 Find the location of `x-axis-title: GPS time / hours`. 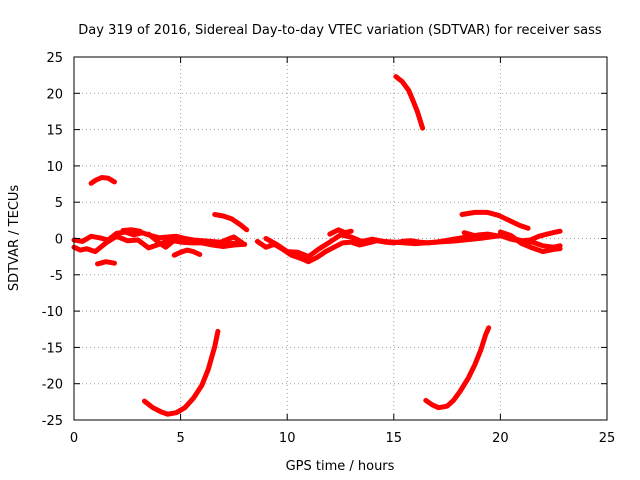

x-axis-title: GPS time / hours is located at coordinates (340, 466).